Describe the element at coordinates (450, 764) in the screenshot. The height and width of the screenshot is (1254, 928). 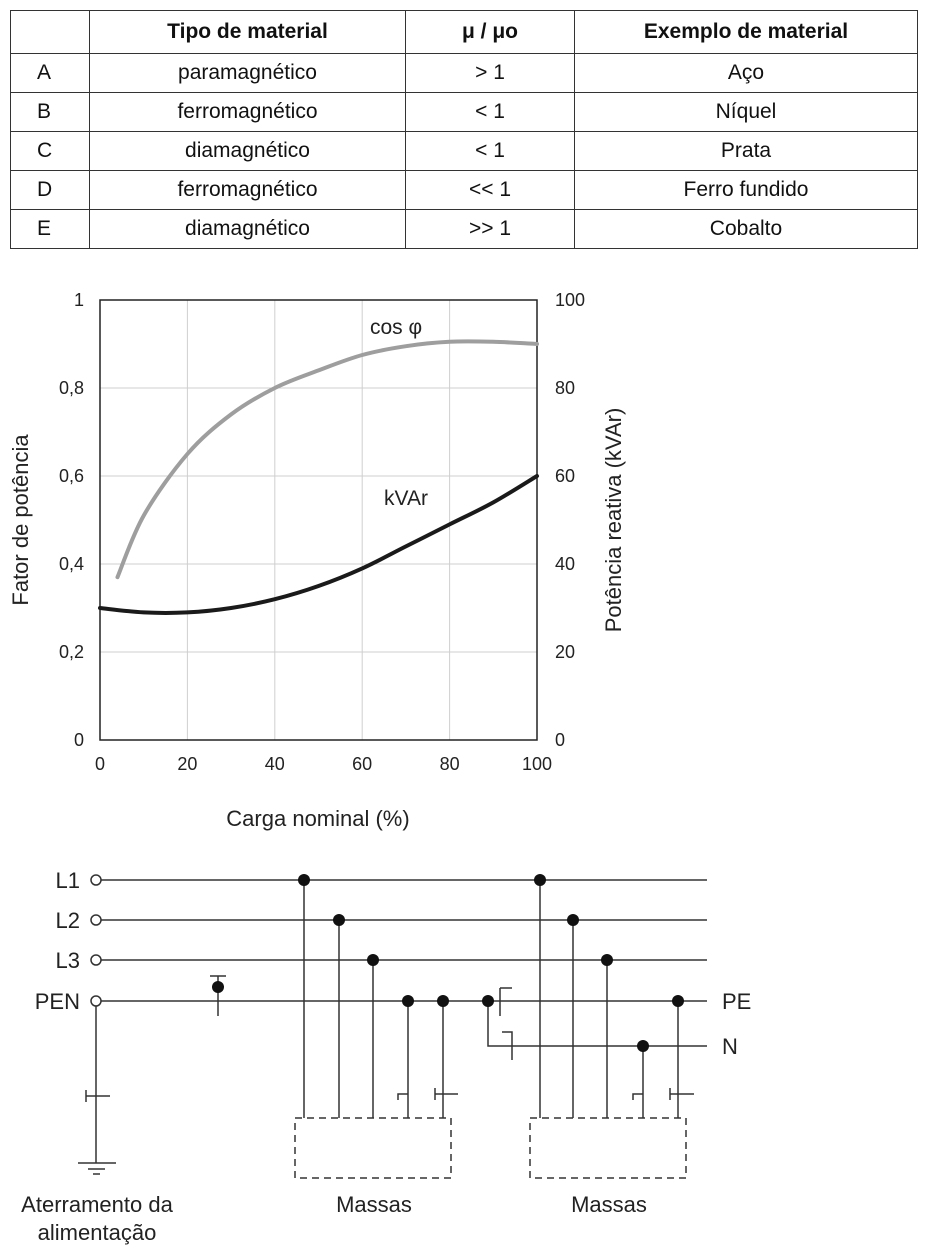
I see `x-tick-label: 80` at that location.